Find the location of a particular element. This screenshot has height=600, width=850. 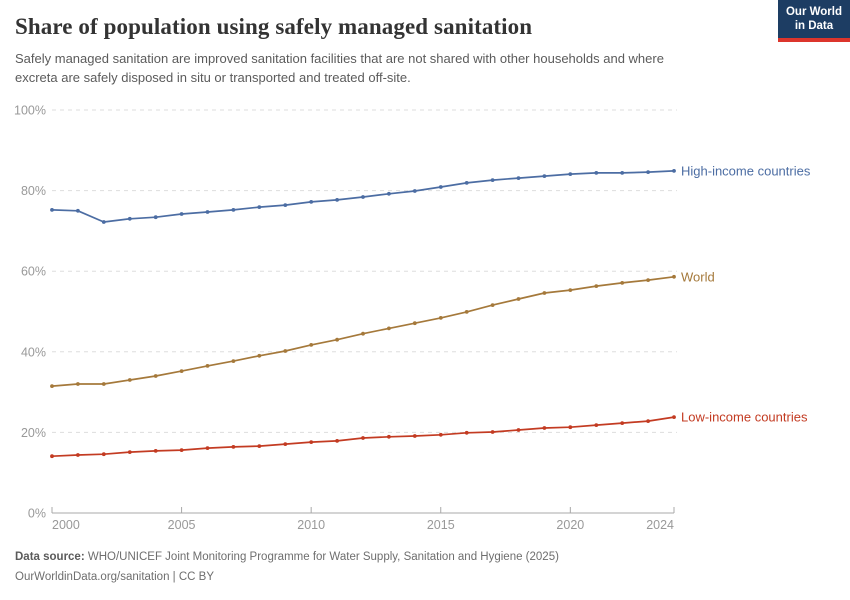

series-label-low-income-countries: Low-income countries is located at coordinates (744, 417).